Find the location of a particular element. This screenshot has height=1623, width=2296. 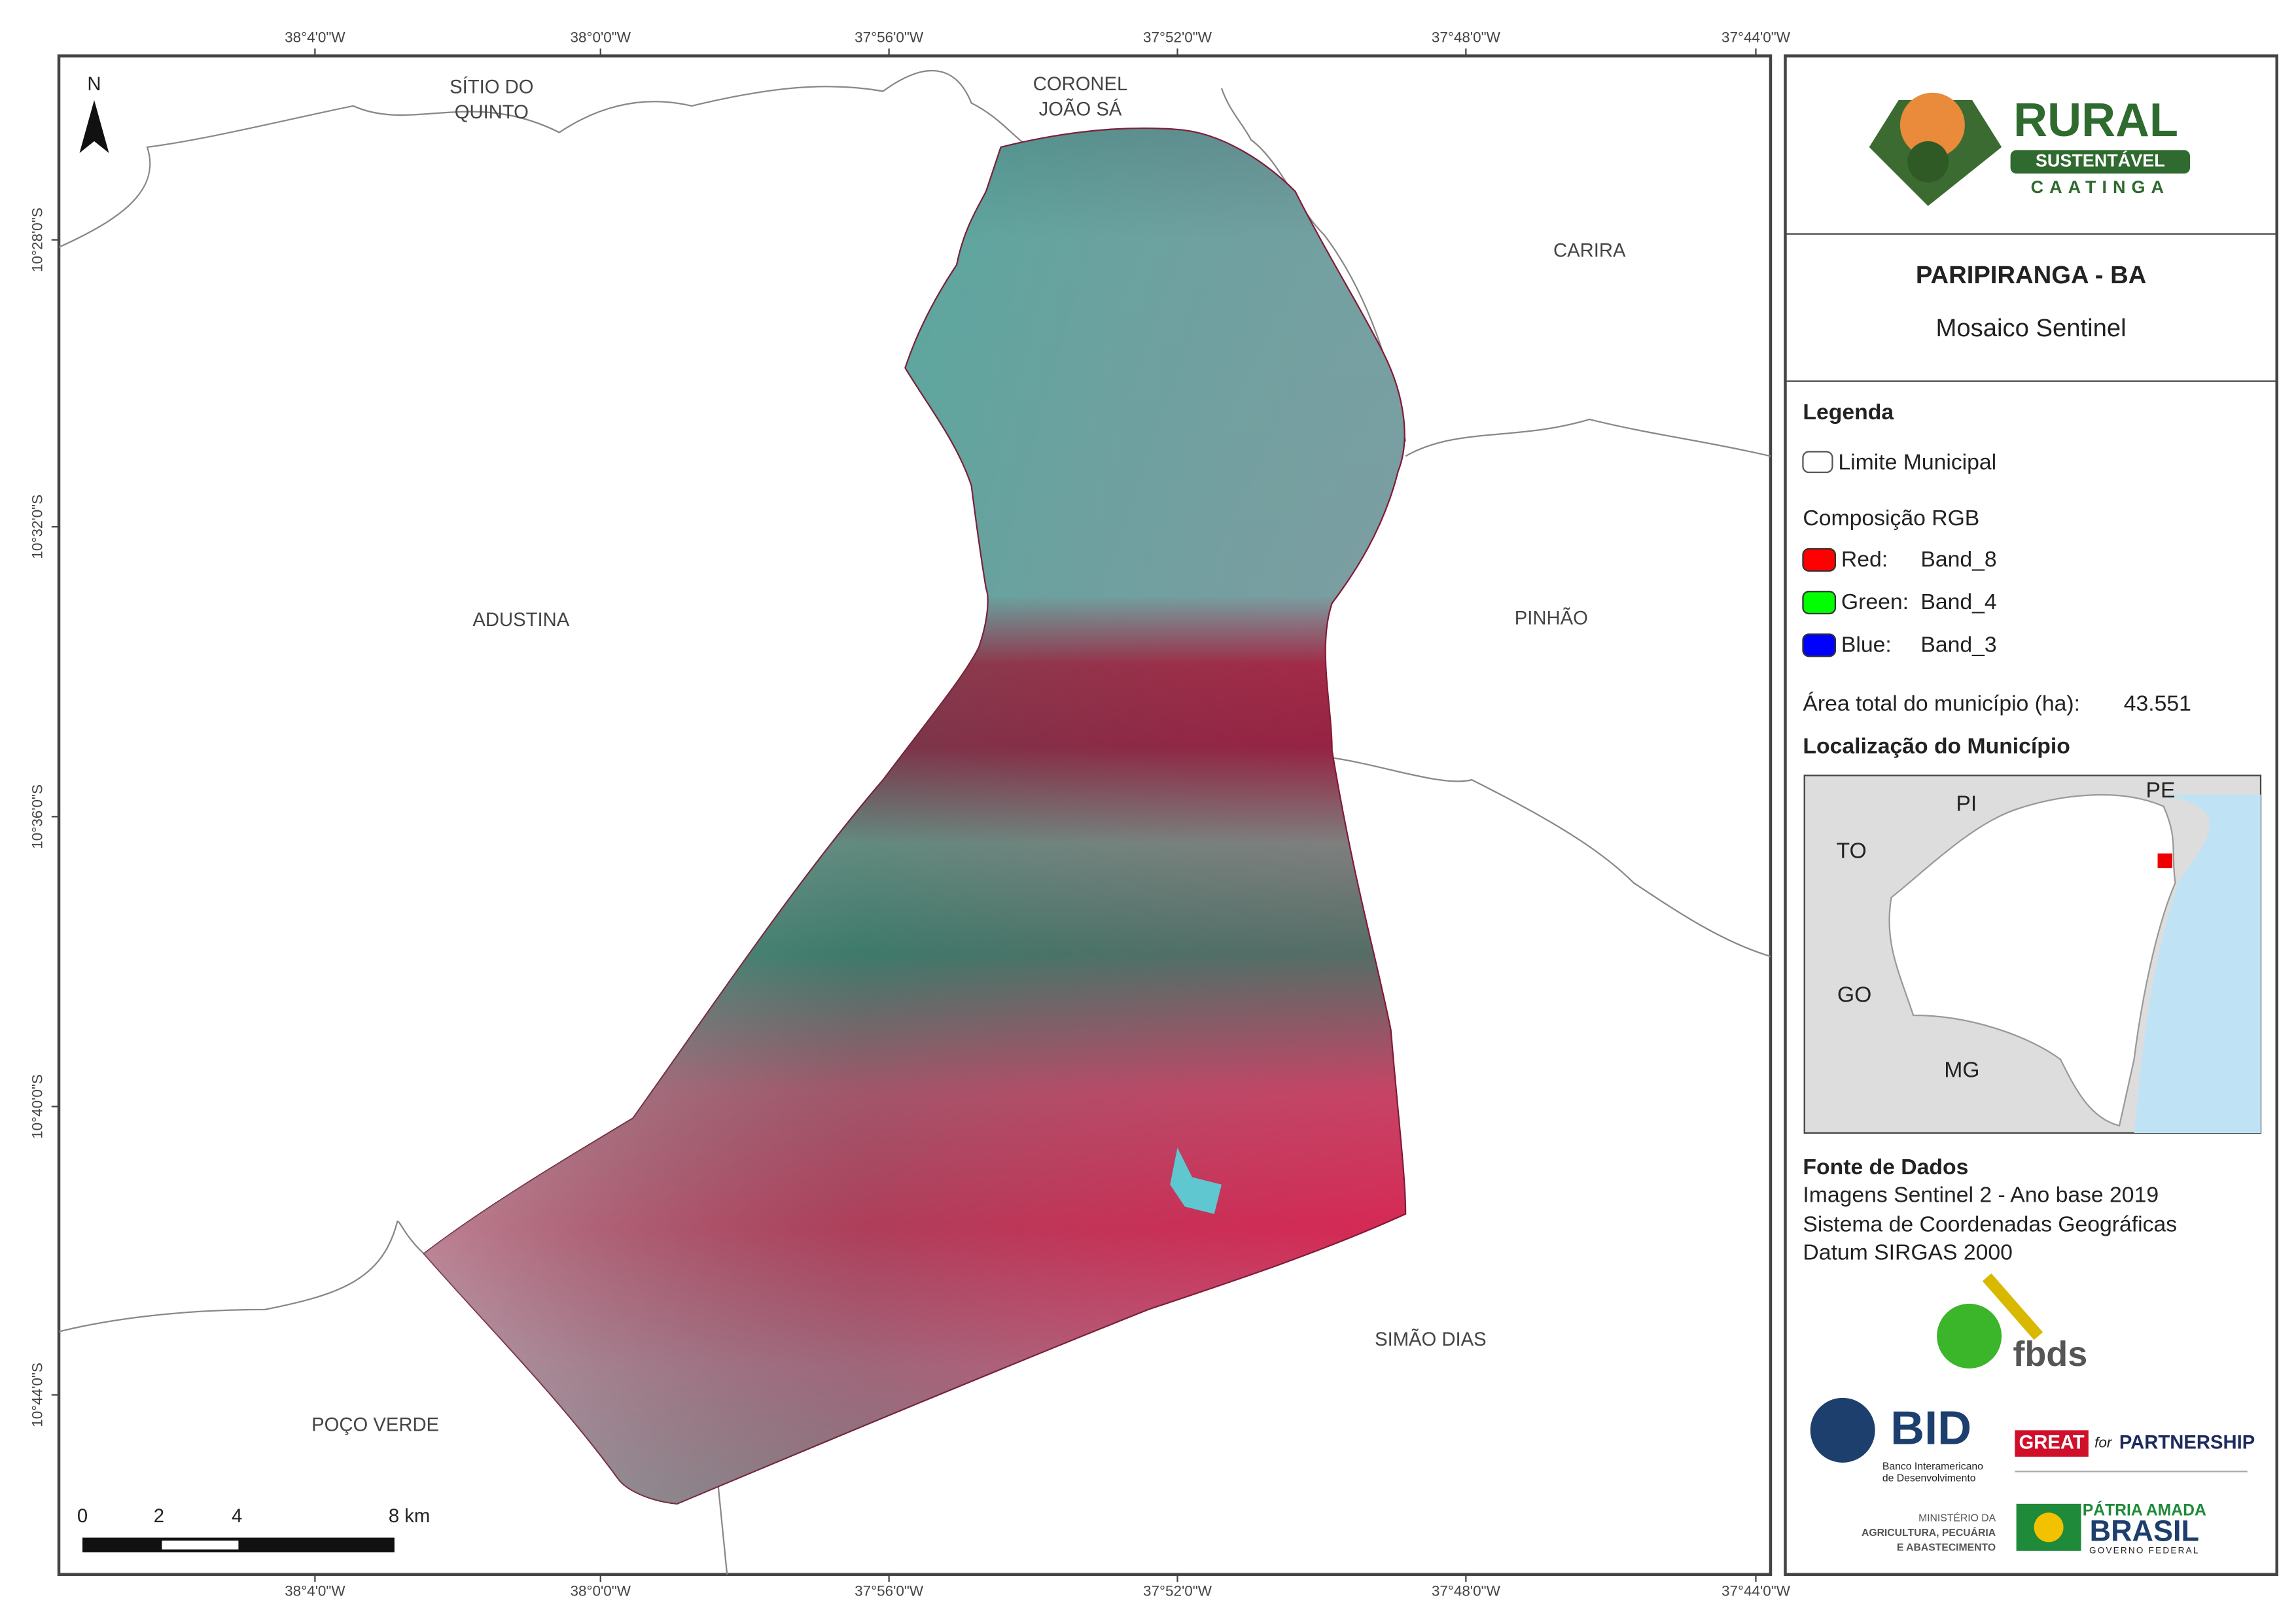

north-label: N is located at coordinates (94, 84).